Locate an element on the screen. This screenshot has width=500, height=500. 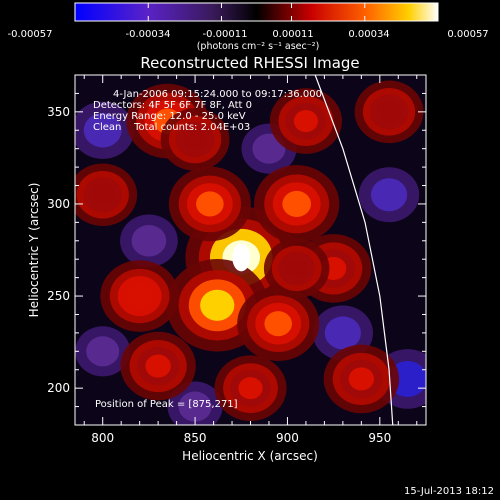
colorbar-tick-label: 0.00034 is located at coordinates (368, 34).